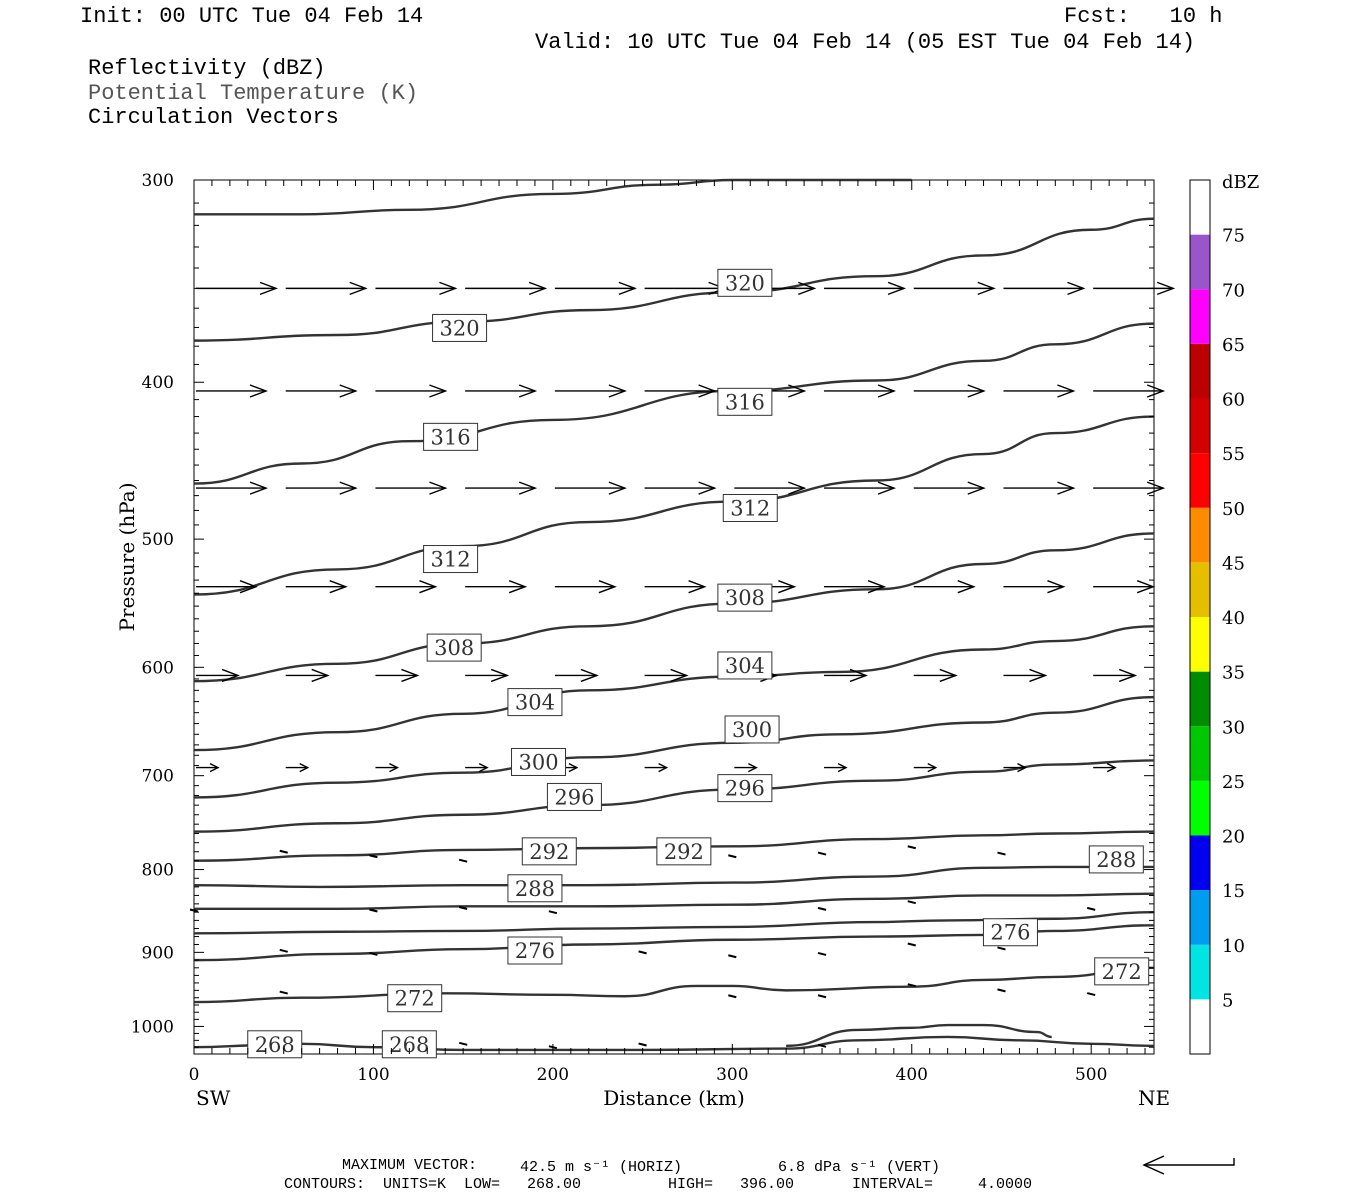 This screenshot has width=1350, height=1200. I want to click on max-vector-horiz: 42.5 m s⁻¹ (HORIZ), so click(601, 1167).